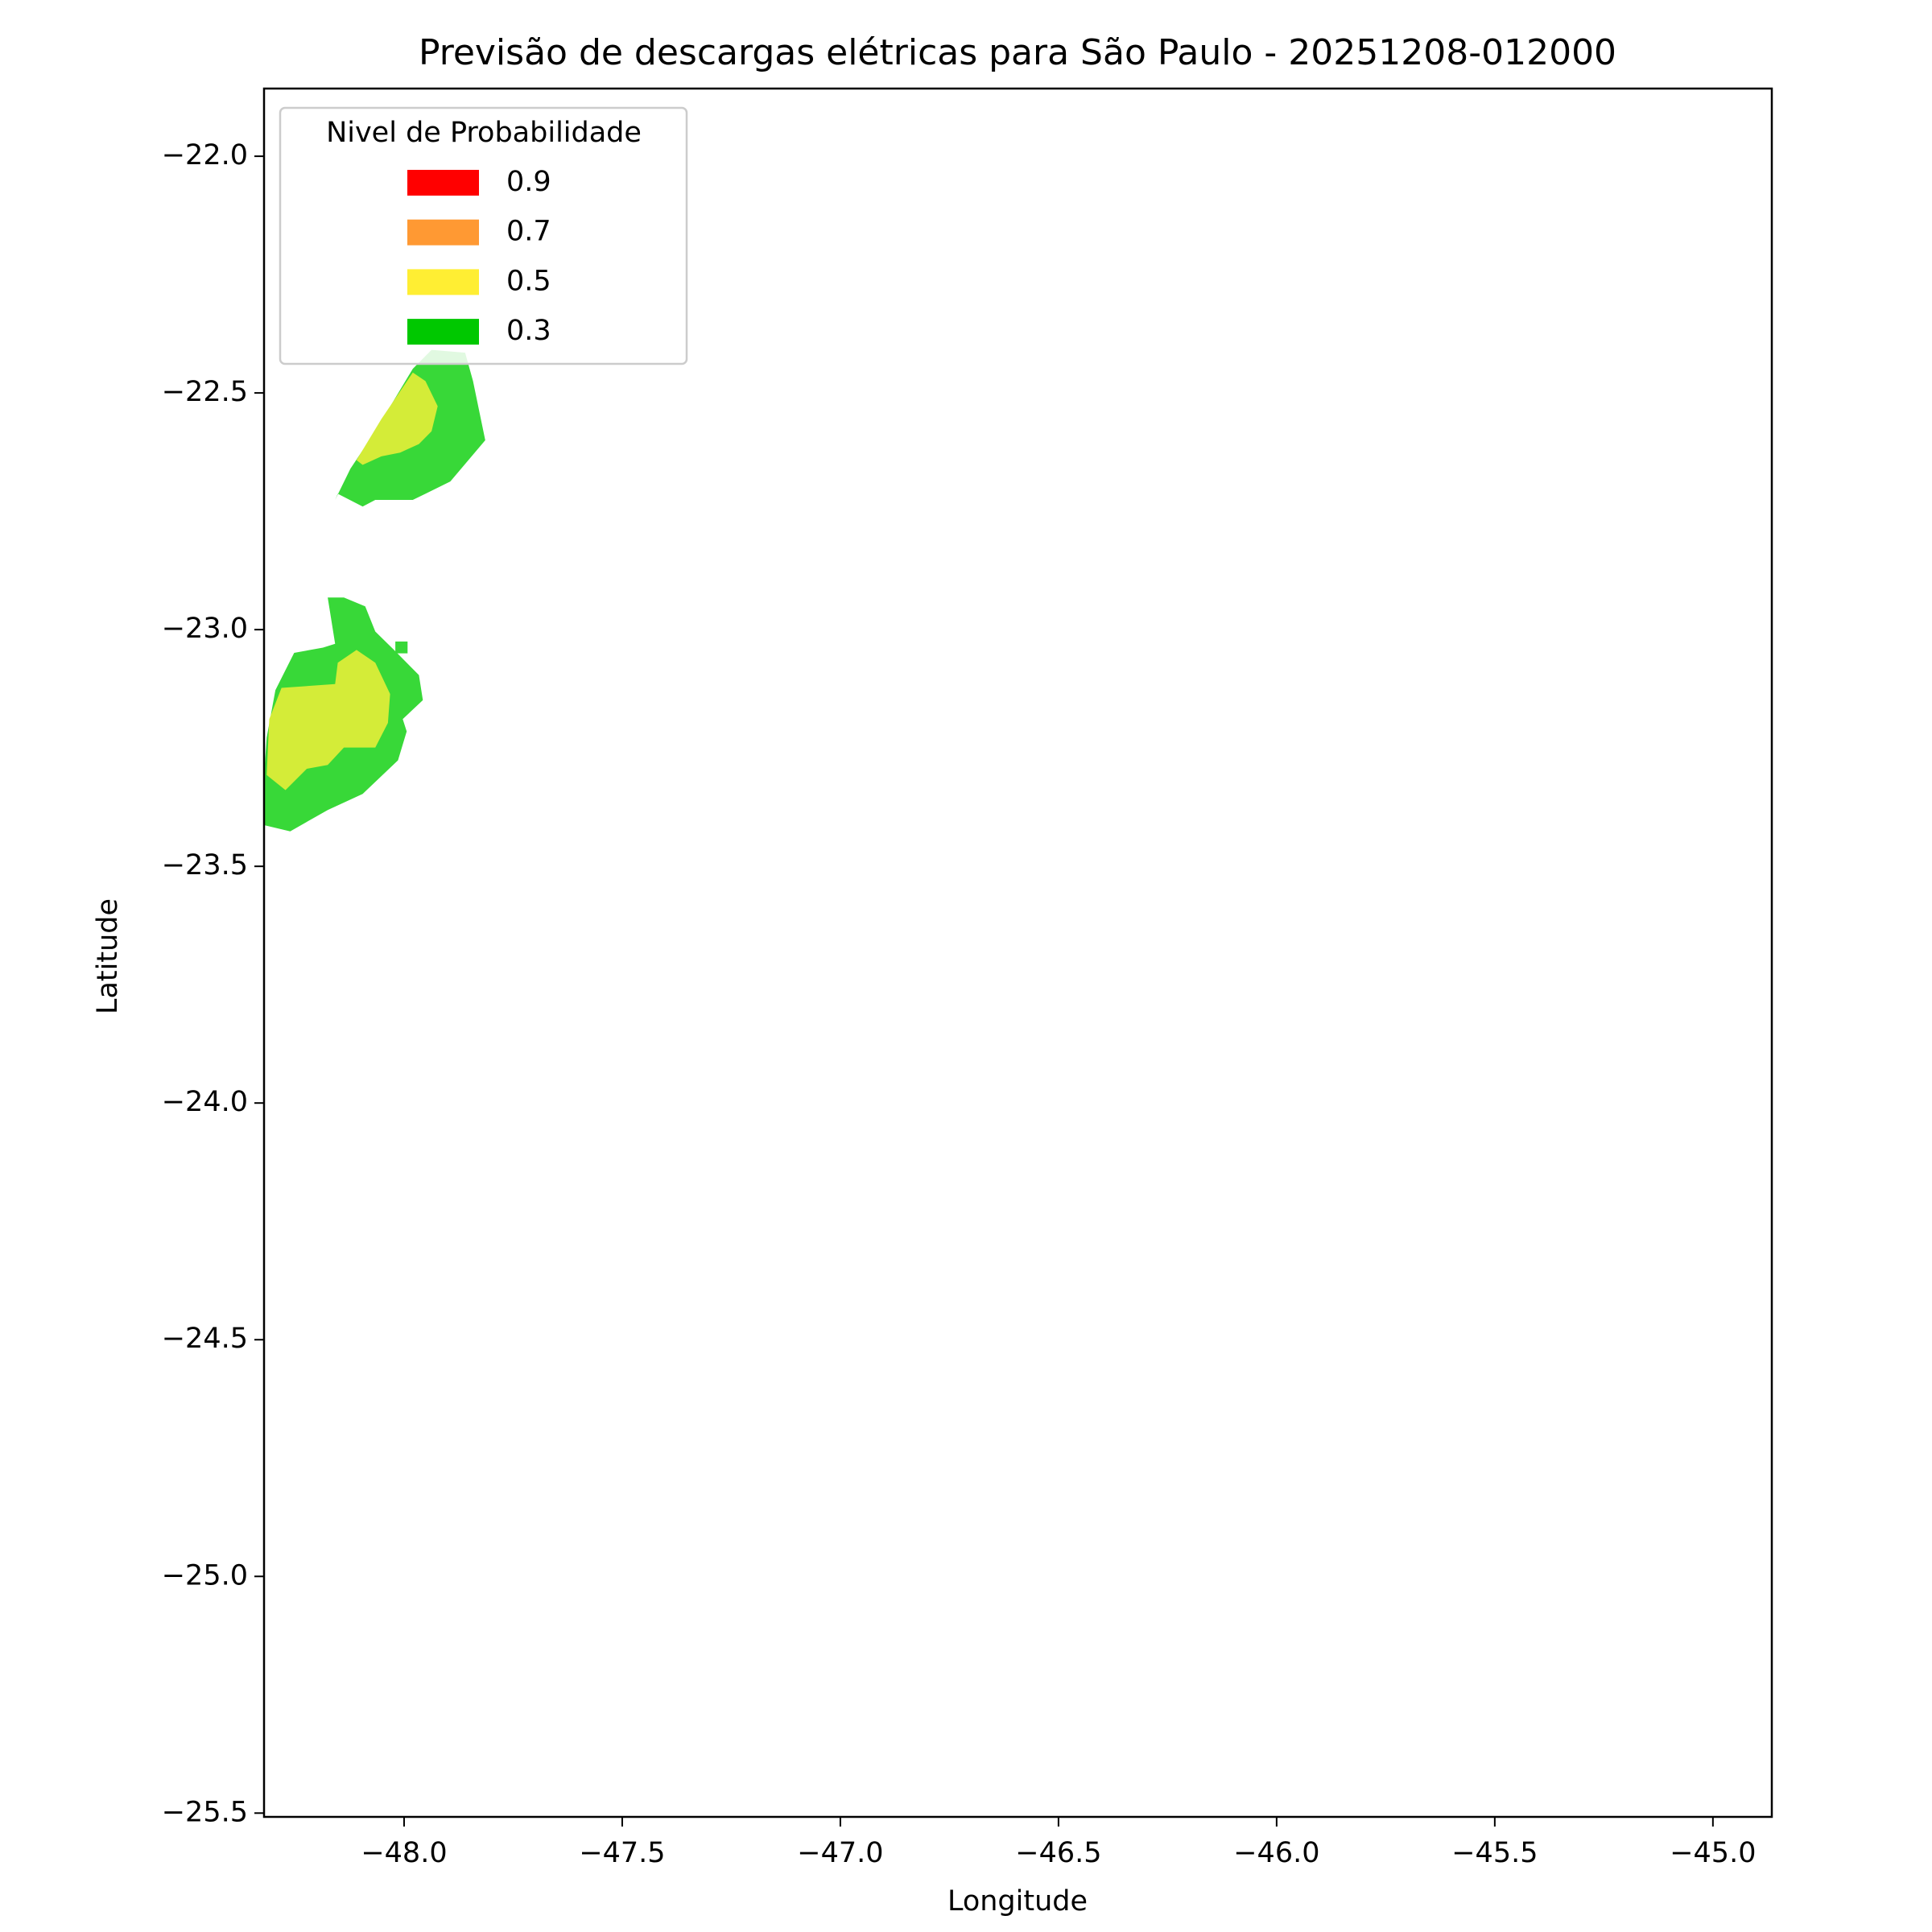 The image size is (1932, 1932). I want to click on legend-label: 0.9, so click(528, 182).